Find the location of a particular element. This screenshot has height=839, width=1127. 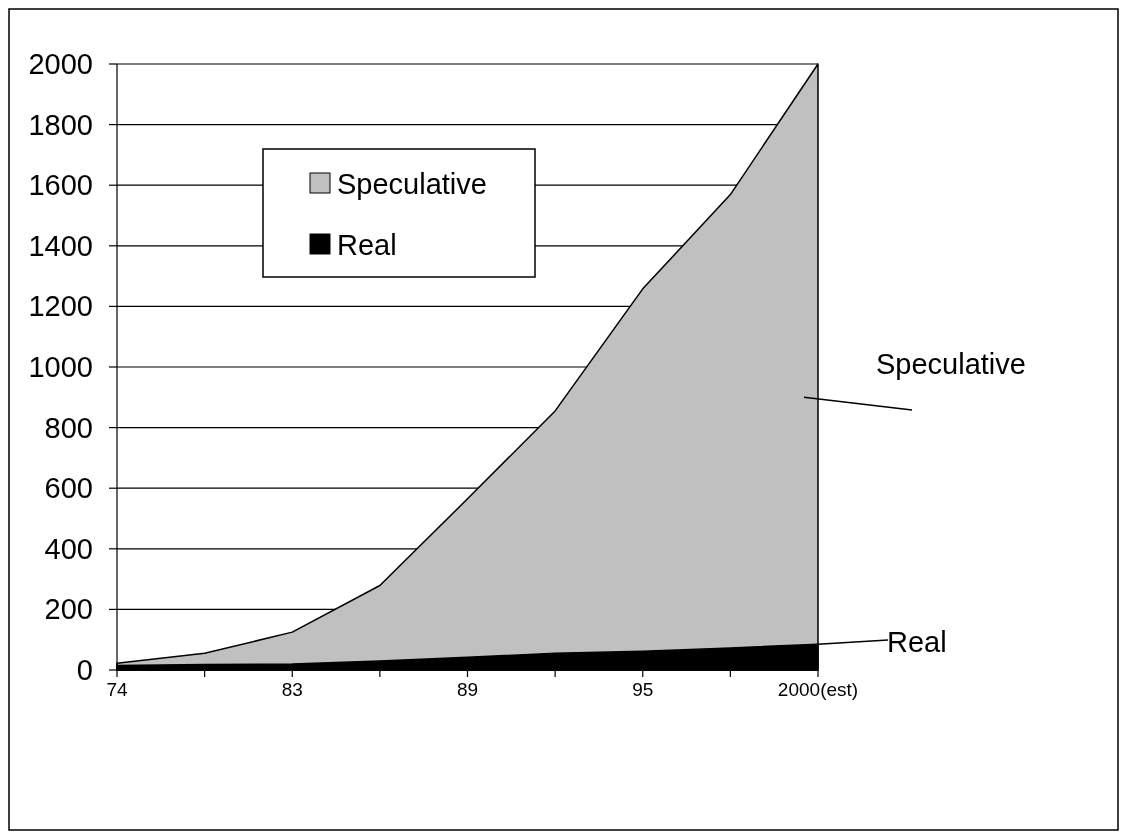

legend-label: Speculative is located at coordinates (412, 184).